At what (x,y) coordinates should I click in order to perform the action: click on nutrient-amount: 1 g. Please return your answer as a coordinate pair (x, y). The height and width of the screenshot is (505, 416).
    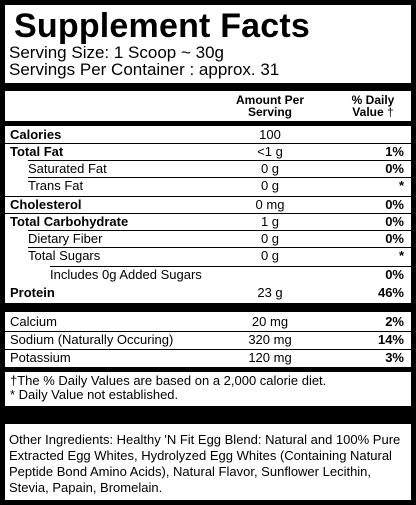
    Looking at the image, I should click on (270, 221).